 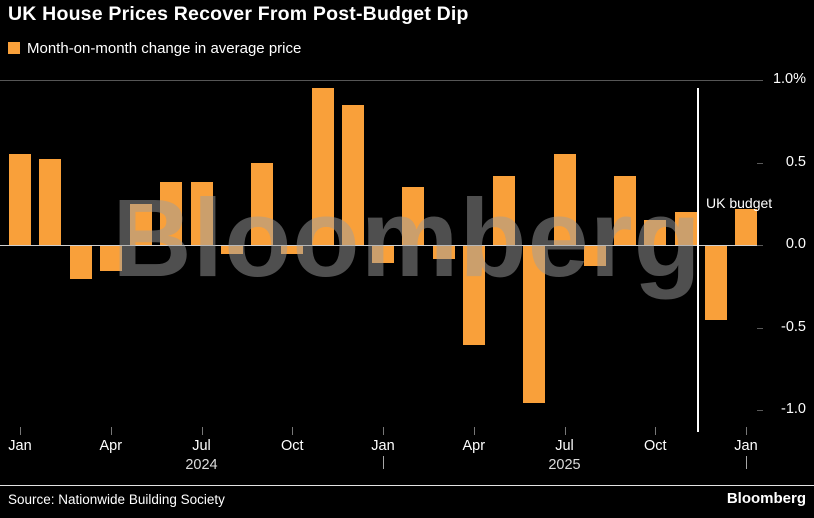 I want to click on bar-nov-2025, so click(x=685, y=228).